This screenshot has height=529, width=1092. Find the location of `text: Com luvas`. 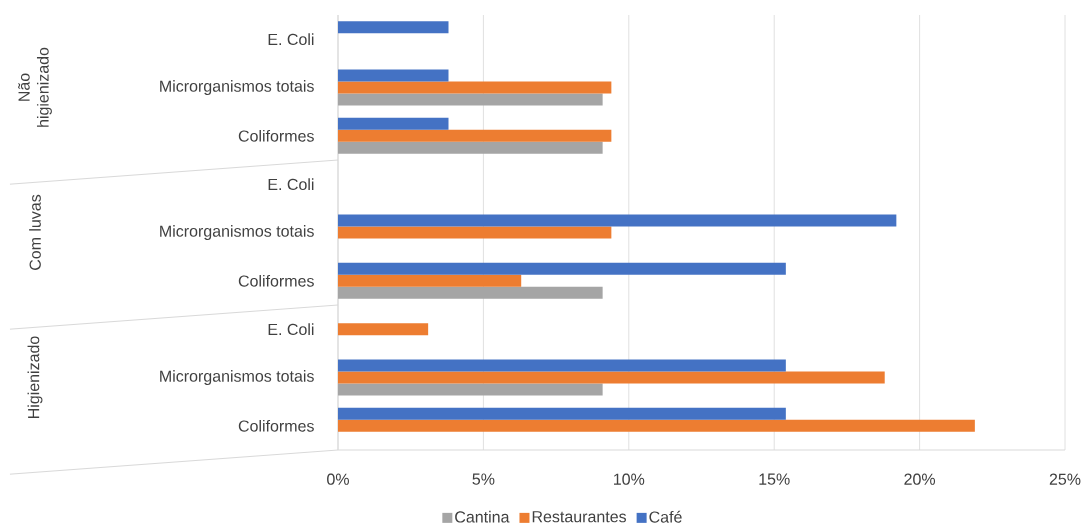

text: Com luvas is located at coordinates (35, 232).